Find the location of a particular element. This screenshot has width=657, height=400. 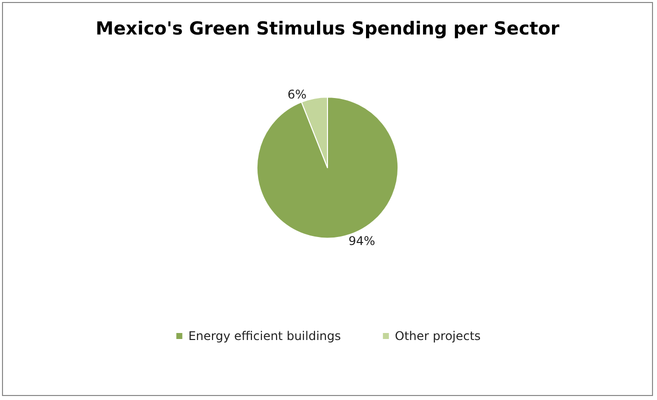

chart-title: Mexico's Green Stimulus Spending per Sector is located at coordinates (328, 29).